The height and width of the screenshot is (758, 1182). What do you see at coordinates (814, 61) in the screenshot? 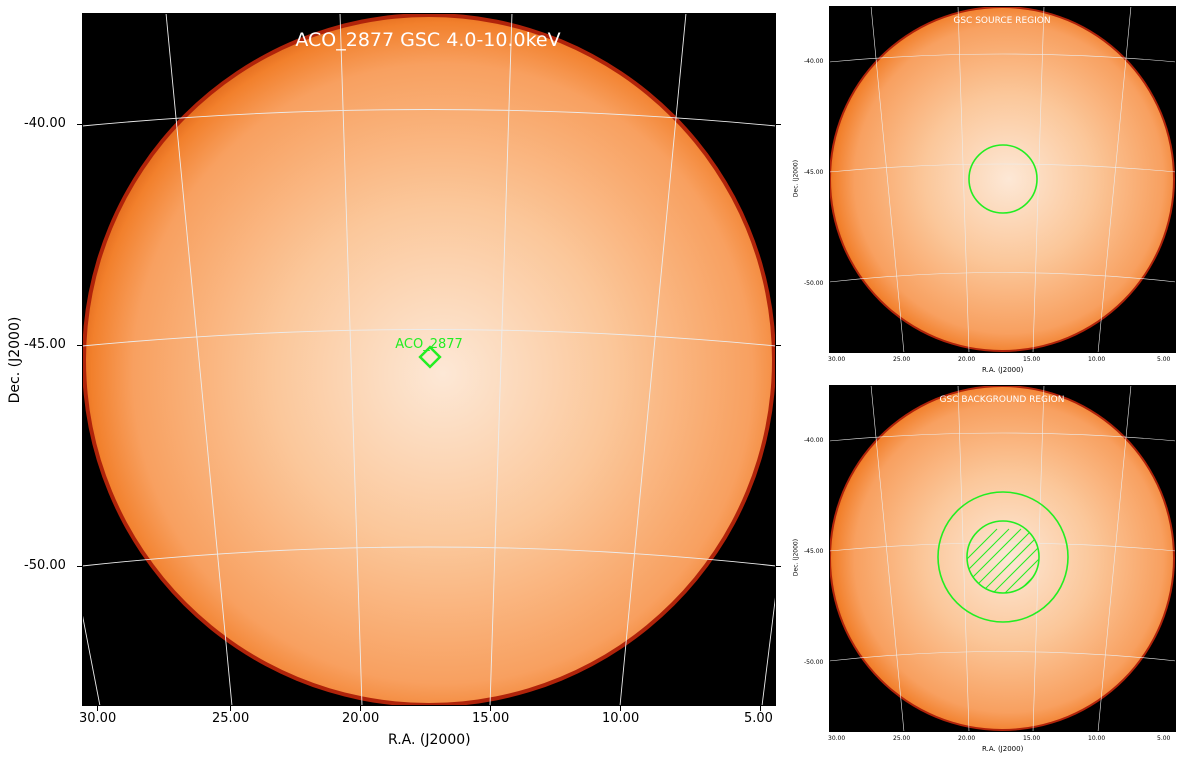
I see `source-ytick-label: -40.00` at bounding box center [814, 61].